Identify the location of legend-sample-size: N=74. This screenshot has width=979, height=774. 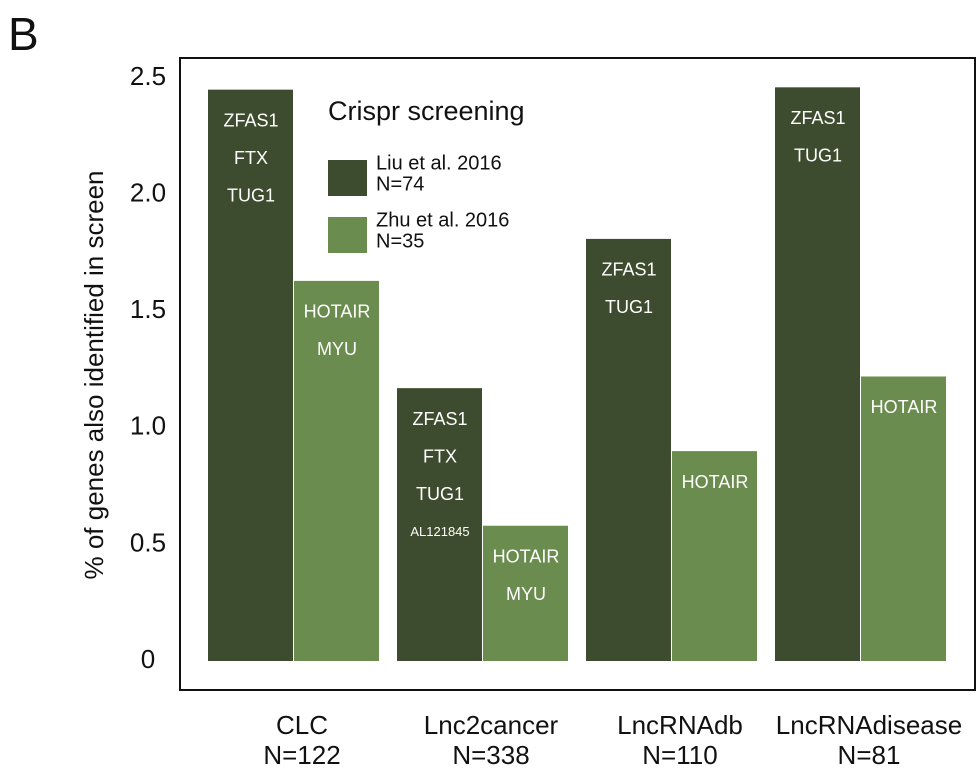
(400, 184).